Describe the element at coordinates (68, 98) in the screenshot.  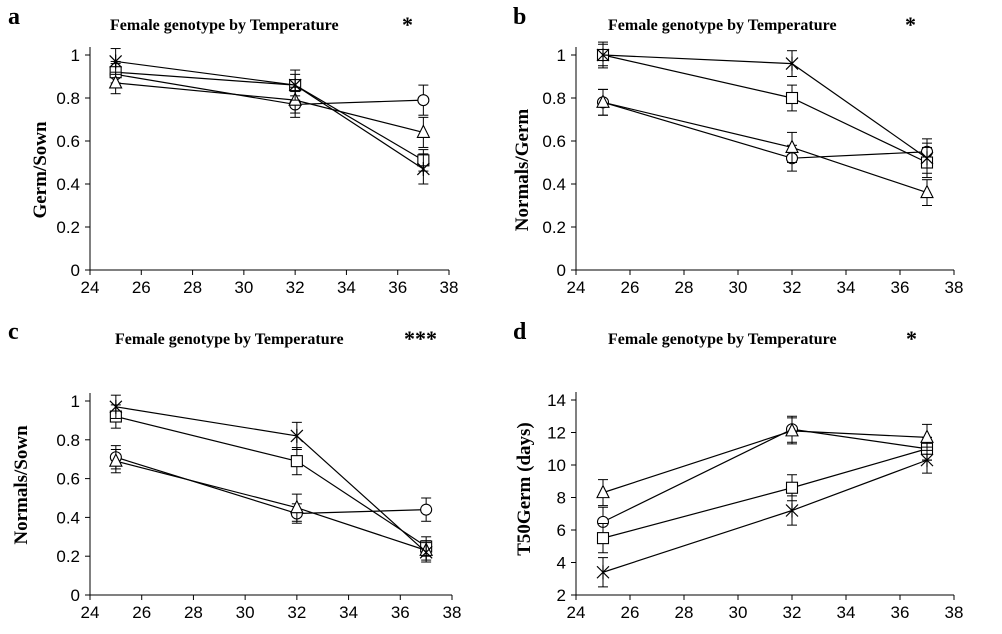
I see `y-tick-label: 0.8` at that location.